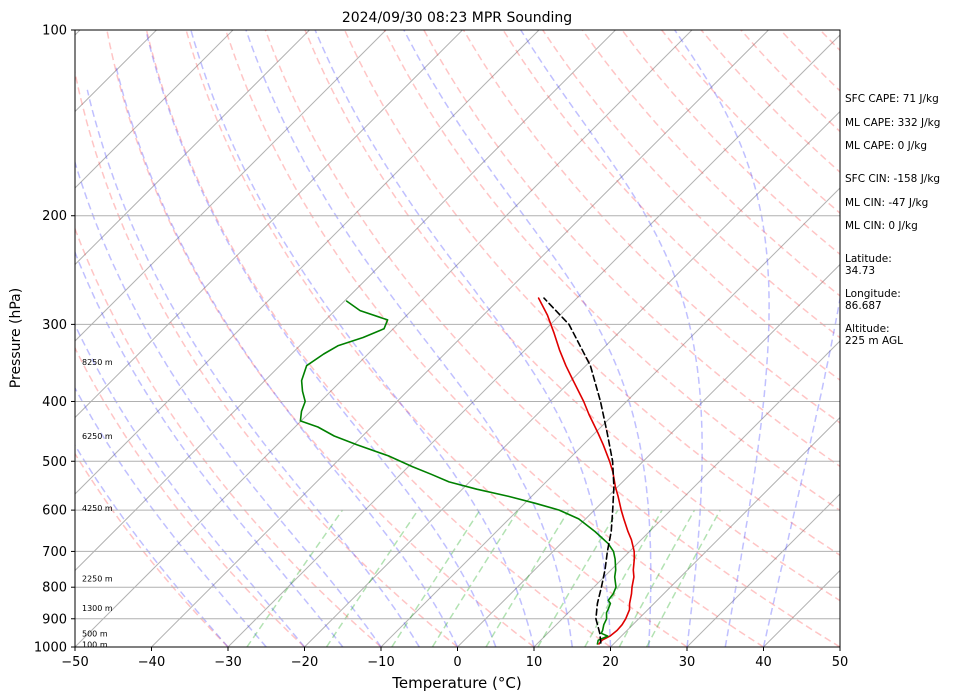 This screenshot has height=700, width=955. What do you see at coordinates (97, 608) in the screenshot?
I see `height-label: 1300 m` at bounding box center [97, 608].